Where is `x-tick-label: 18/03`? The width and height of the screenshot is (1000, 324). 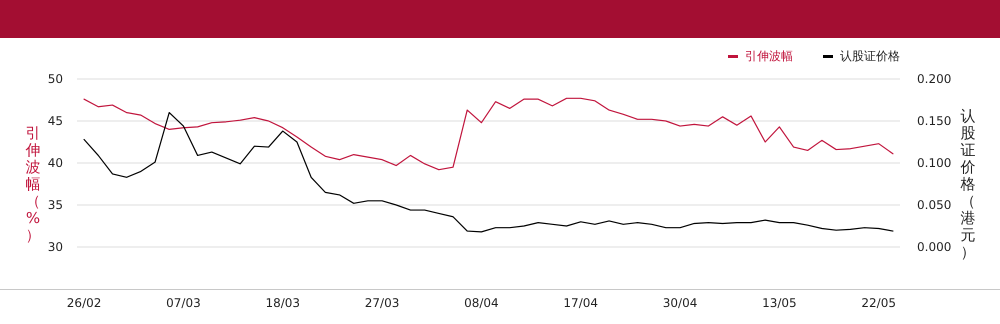 x-tick-label: 18/03 is located at coordinates (282, 303).